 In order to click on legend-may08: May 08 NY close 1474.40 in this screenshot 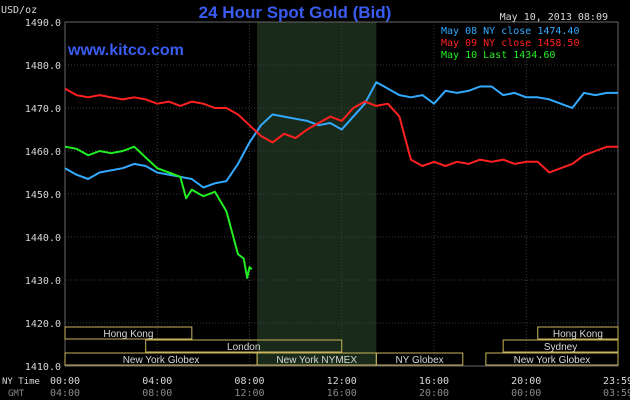, I will do `click(510, 31)`.